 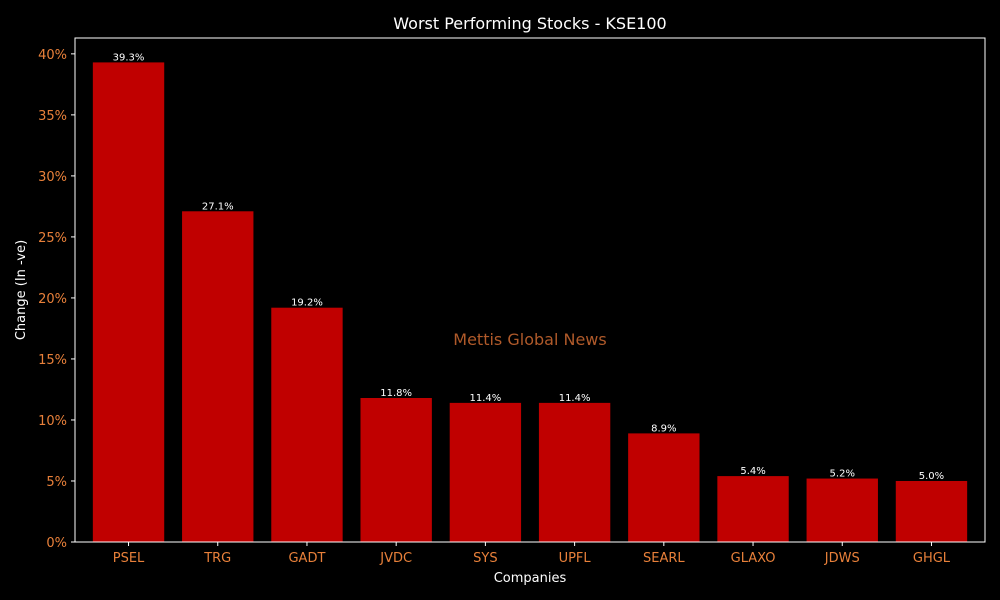 I want to click on data-label: 19.2%, so click(x=307, y=303).